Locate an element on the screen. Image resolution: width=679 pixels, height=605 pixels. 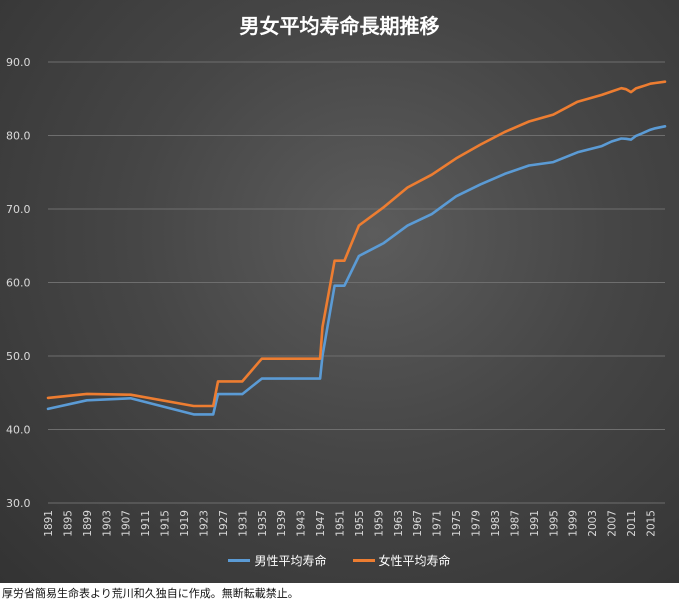
y-tick-label: 30.0 is located at coordinates (18, 503).